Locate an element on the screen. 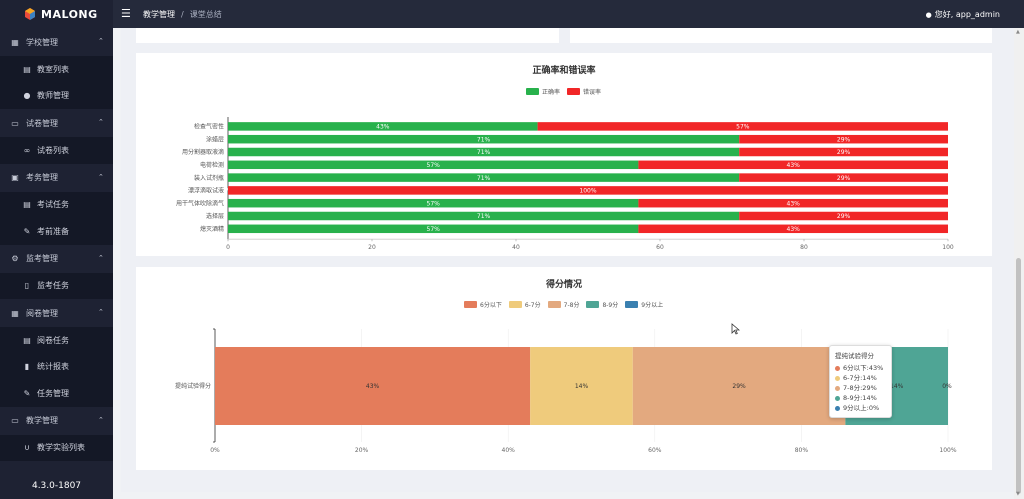 The width and height of the screenshot is (1024, 499). sidebar-group: ⚙ 监考管理 ⌃ is located at coordinates (56, 258).